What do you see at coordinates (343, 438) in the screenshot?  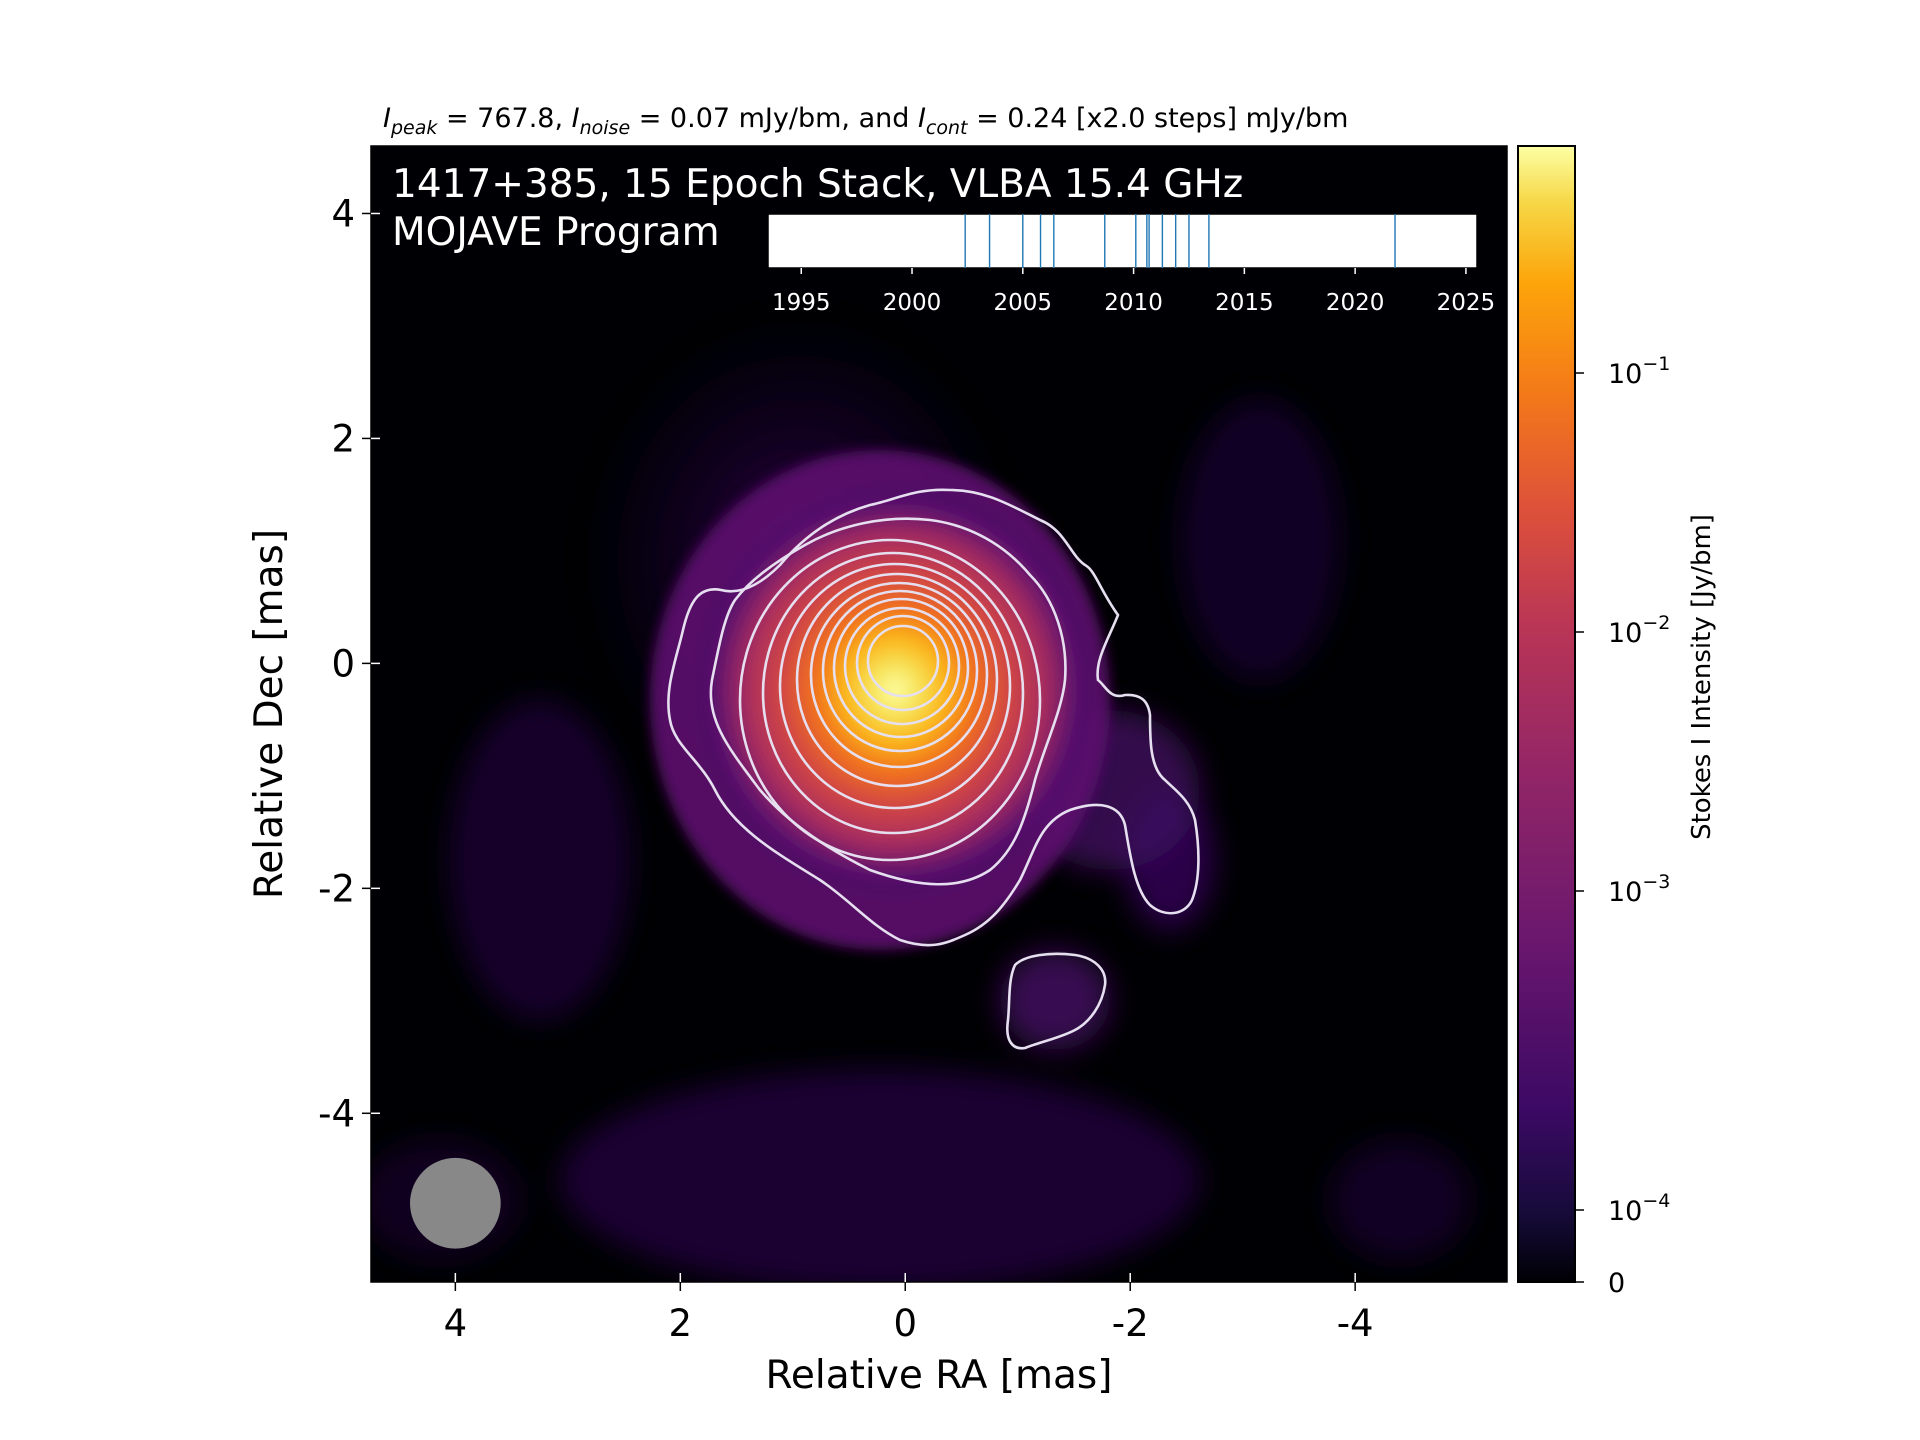 I see `y-tick-label: 2` at bounding box center [343, 438].